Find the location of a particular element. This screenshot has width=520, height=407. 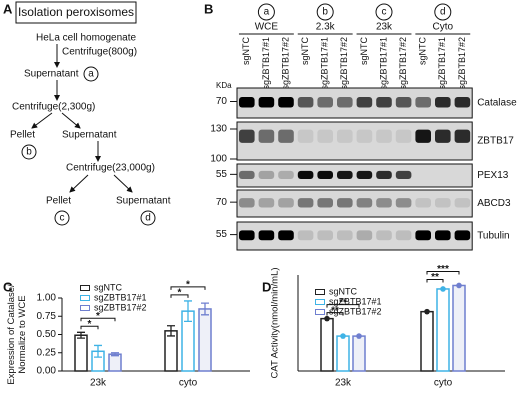

step: Centrifuge(23,000g) is located at coordinates (110, 168).